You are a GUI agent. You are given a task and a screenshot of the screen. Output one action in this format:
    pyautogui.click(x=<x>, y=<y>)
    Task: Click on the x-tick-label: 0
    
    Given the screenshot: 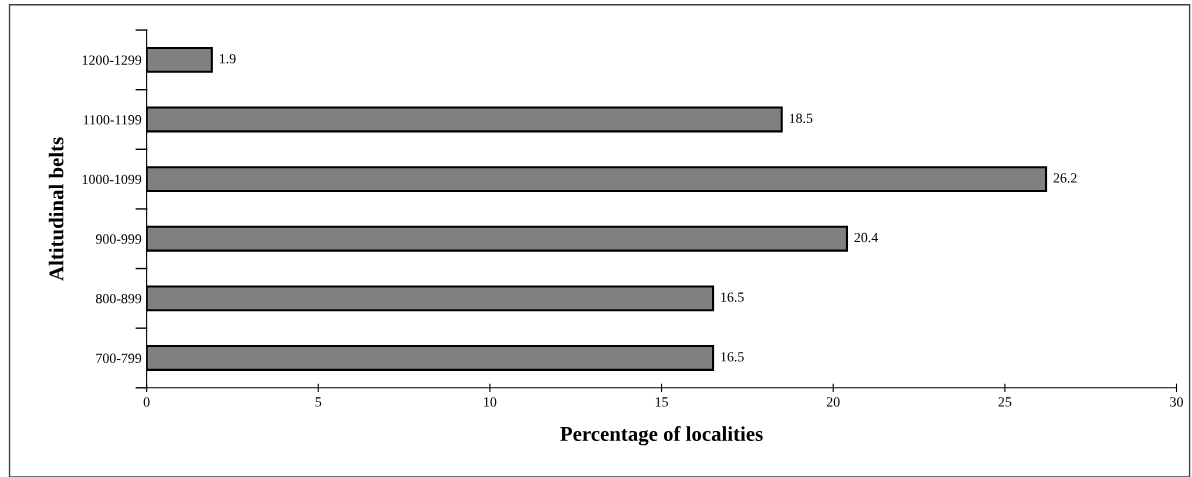 What is the action you would take?
    pyautogui.click(x=146, y=402)
    